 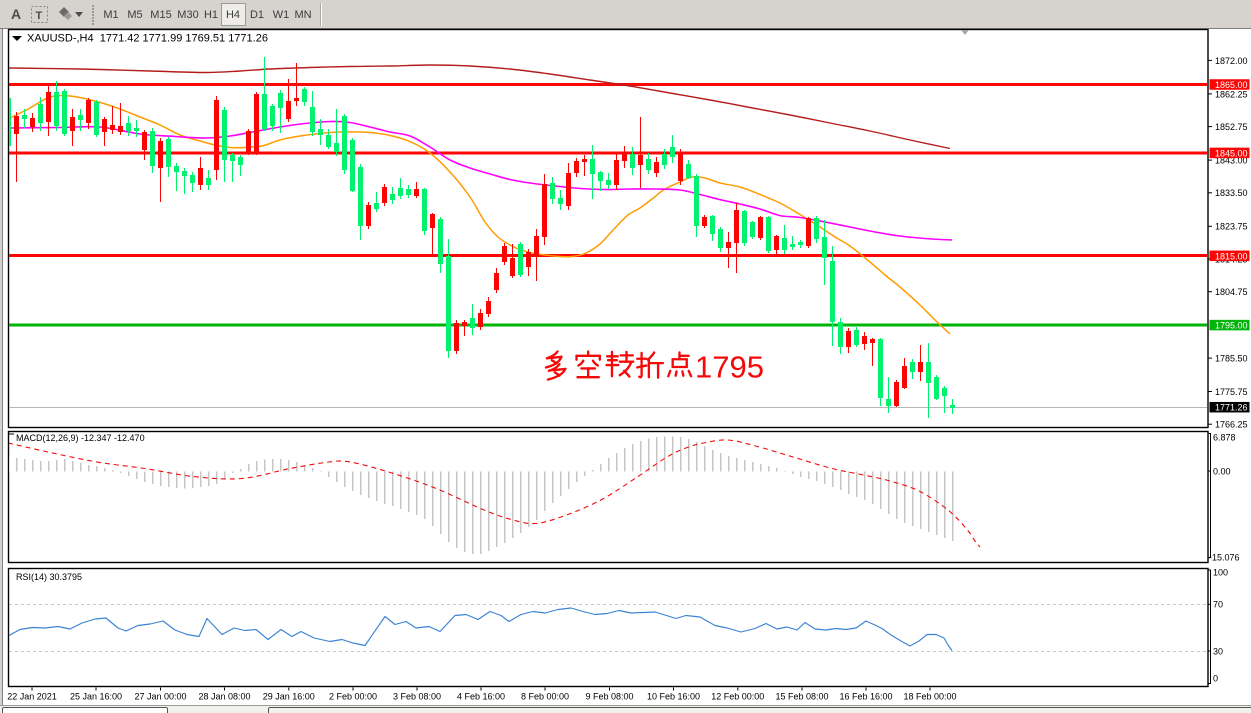 I want to click on svg-text: 1865.00, so click(x=1231, y=85).